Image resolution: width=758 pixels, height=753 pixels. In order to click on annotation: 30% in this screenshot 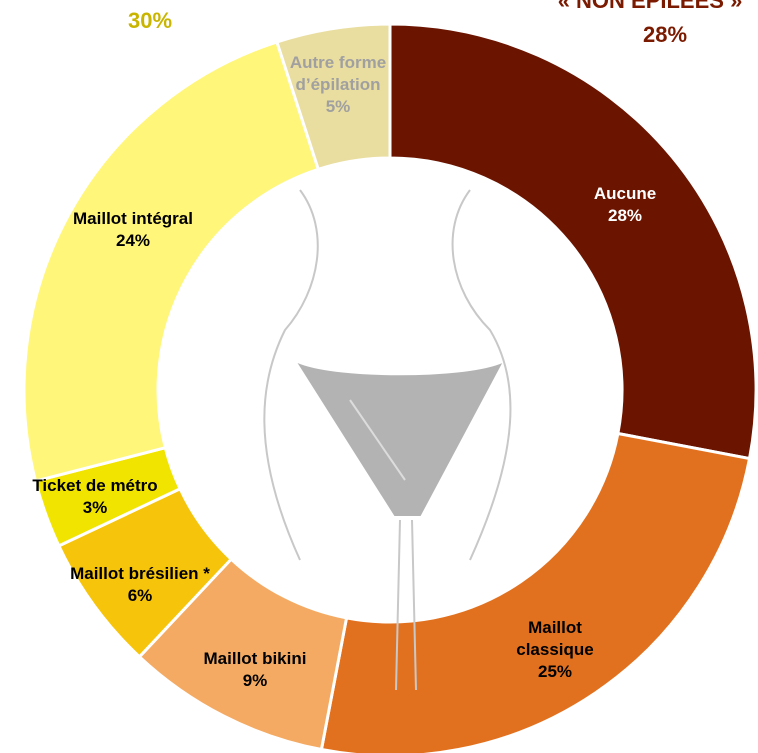, I will do `click(150, 20)`.